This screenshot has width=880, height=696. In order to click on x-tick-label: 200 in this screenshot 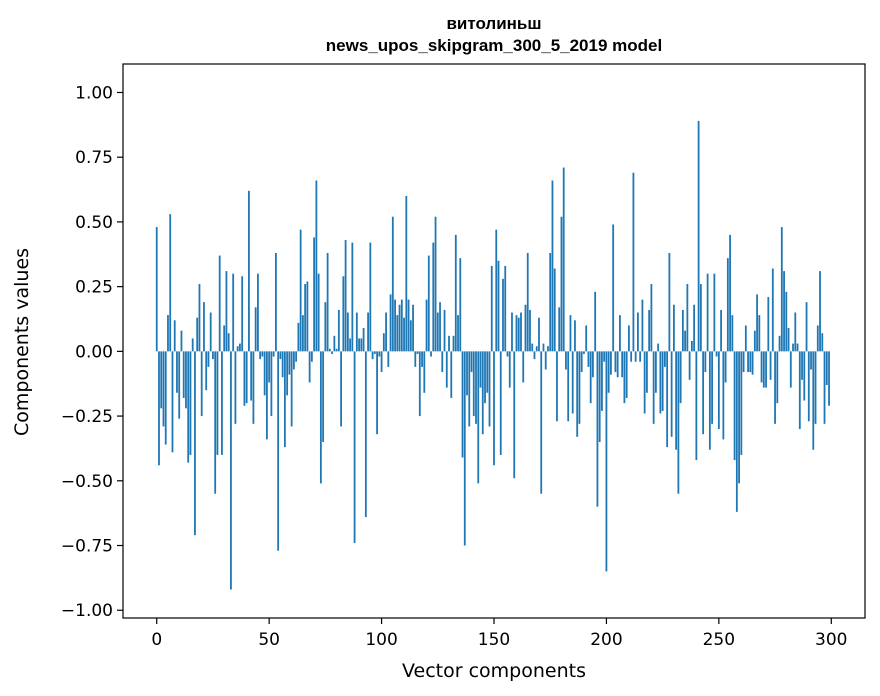, I will do `click(606, 640)`.